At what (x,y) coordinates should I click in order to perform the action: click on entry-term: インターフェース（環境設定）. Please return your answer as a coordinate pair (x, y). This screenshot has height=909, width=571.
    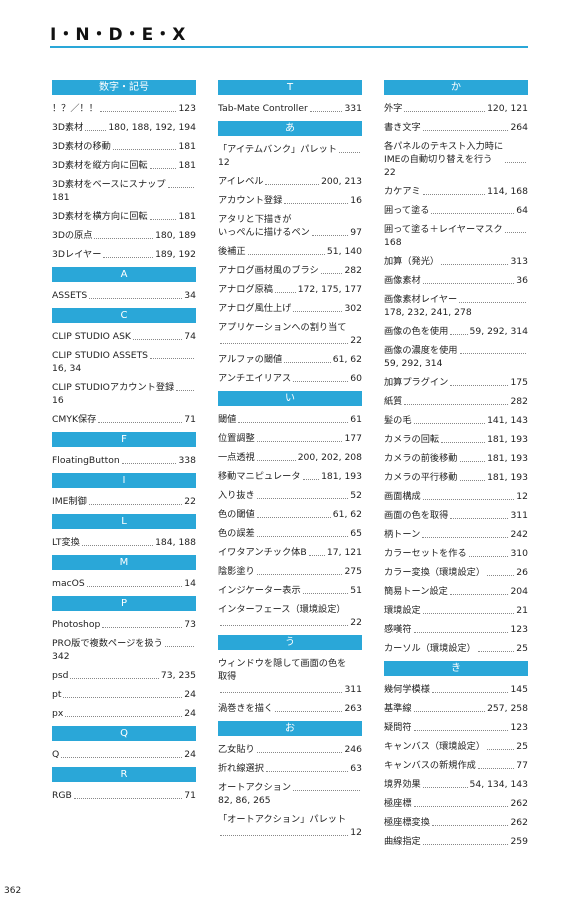
    Looking at the image, I should click on (282, 609).